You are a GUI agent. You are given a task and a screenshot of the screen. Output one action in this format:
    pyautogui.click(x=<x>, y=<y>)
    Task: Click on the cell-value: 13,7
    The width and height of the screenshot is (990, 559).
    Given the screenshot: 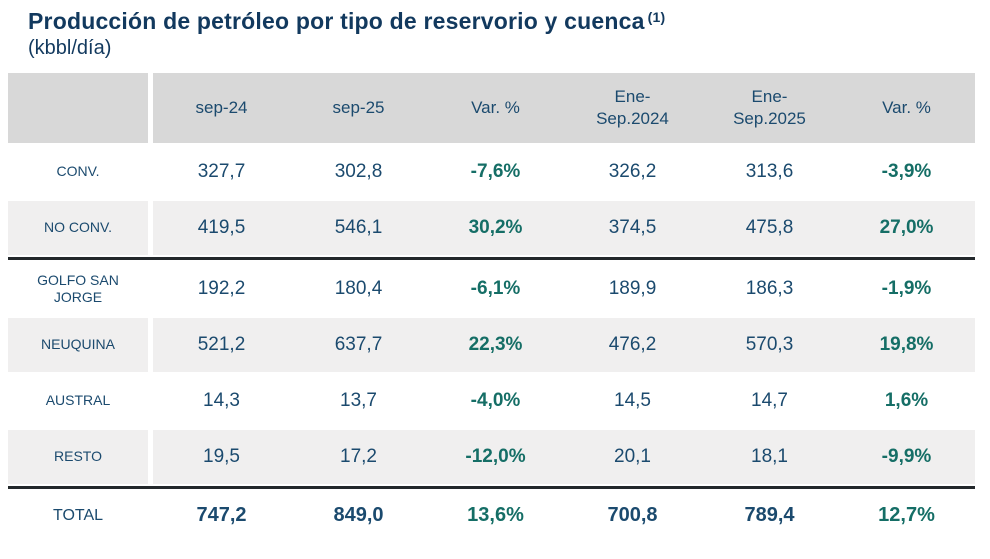 What is the action you would take?
    pyautogui.click(x=358, y=400)
    